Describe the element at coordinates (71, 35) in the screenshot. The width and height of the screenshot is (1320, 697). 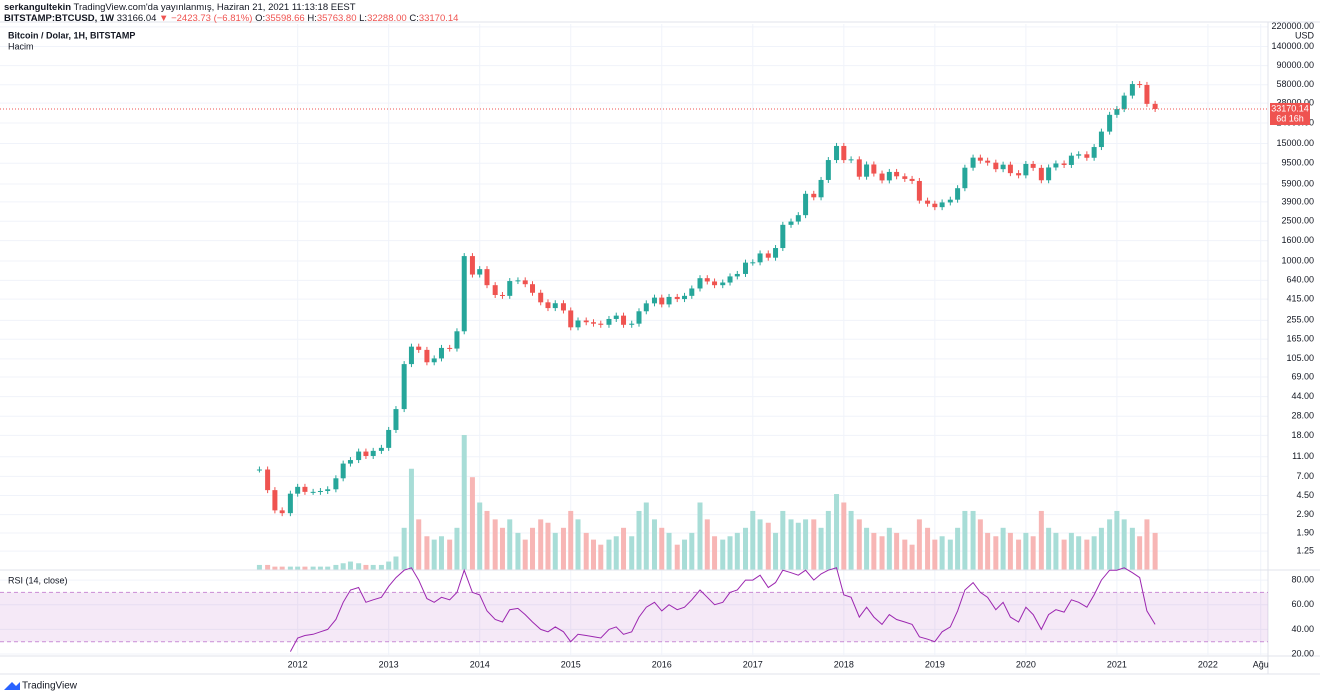
I see `chart-title: Bitcoin / Dolar, 1H, BITSTAMP` at that location.